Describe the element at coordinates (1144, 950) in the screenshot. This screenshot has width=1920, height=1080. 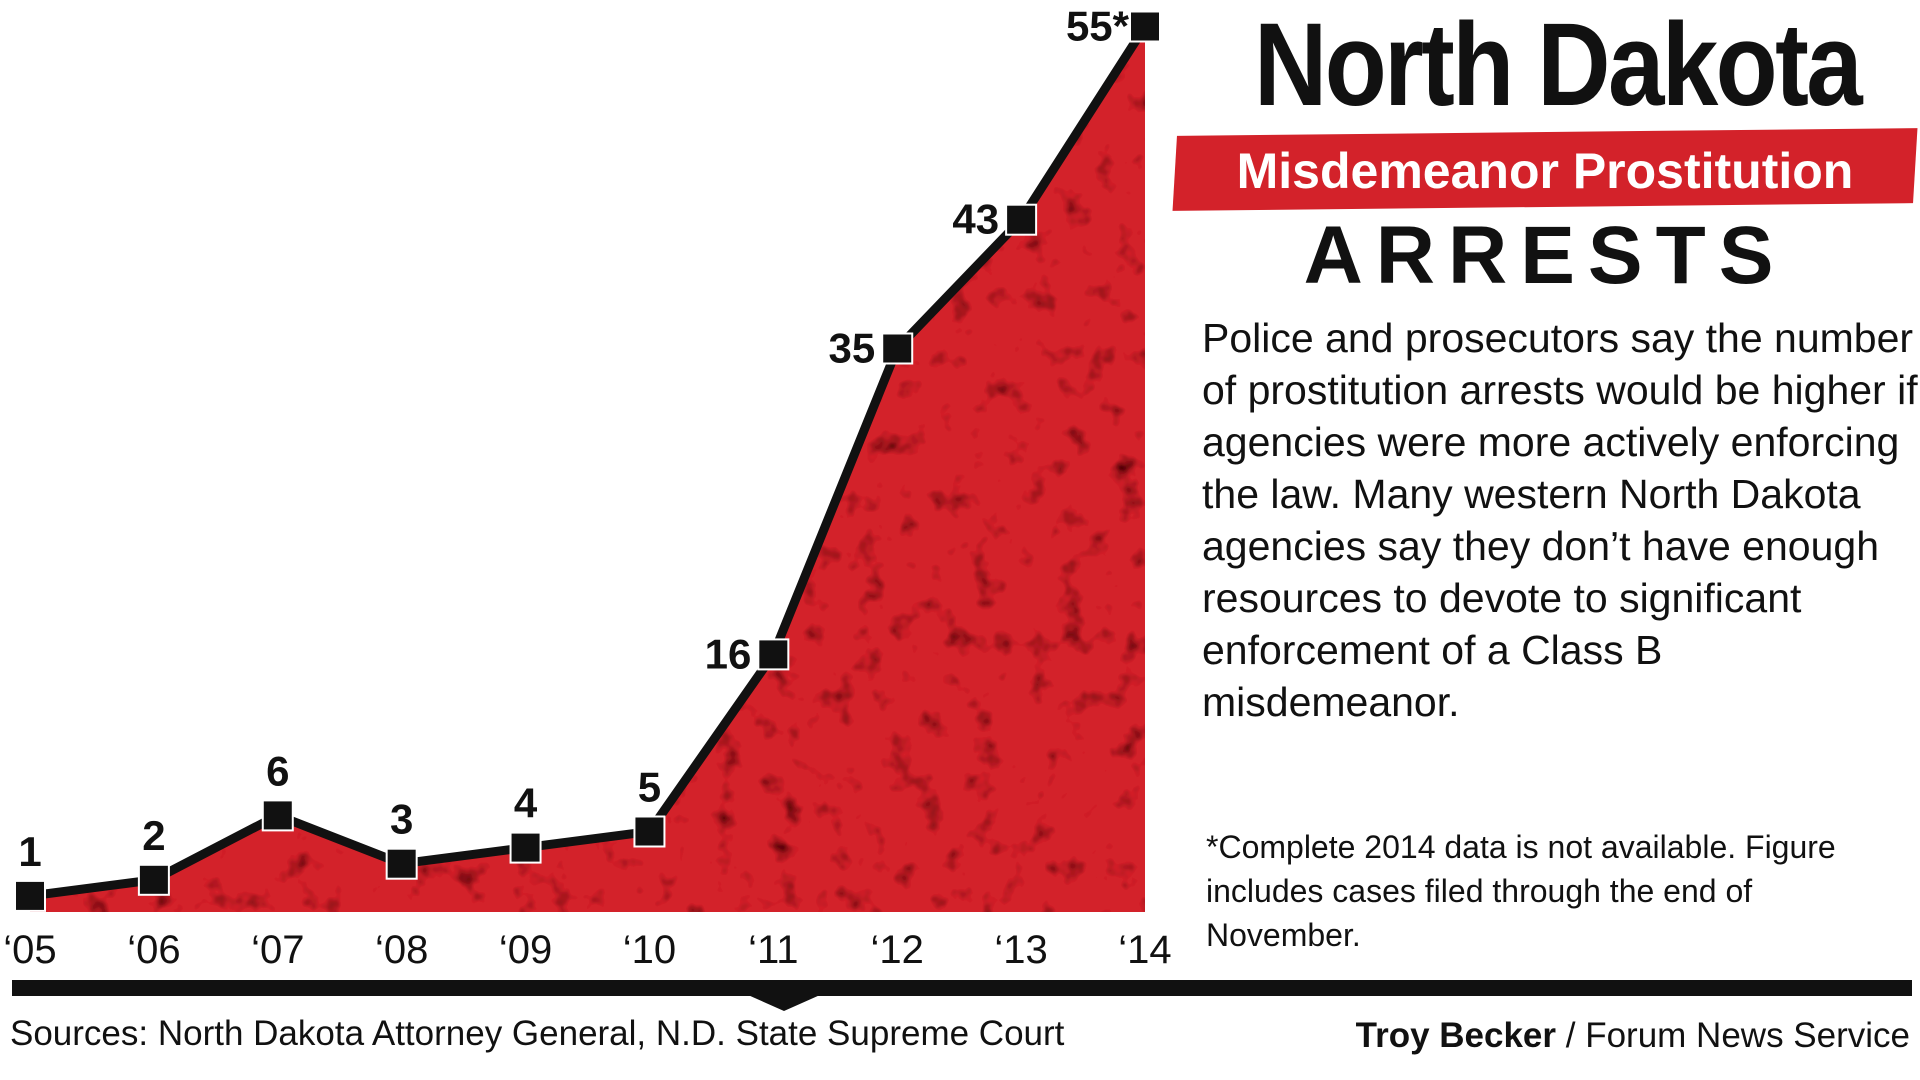
I see `x-tick-label: ‘14` at that location.